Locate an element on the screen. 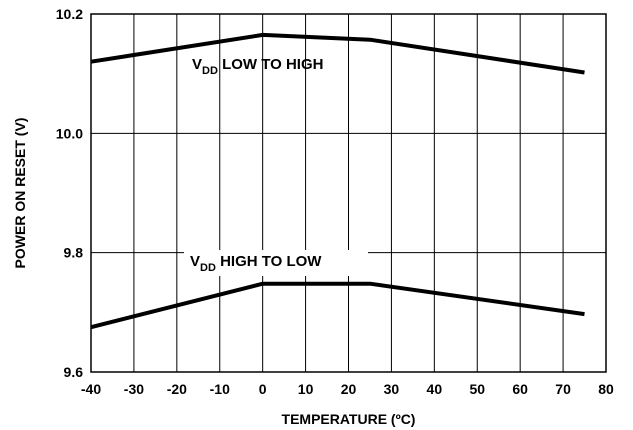  x-tick-label: 0 is located at coordinates (263, 389).